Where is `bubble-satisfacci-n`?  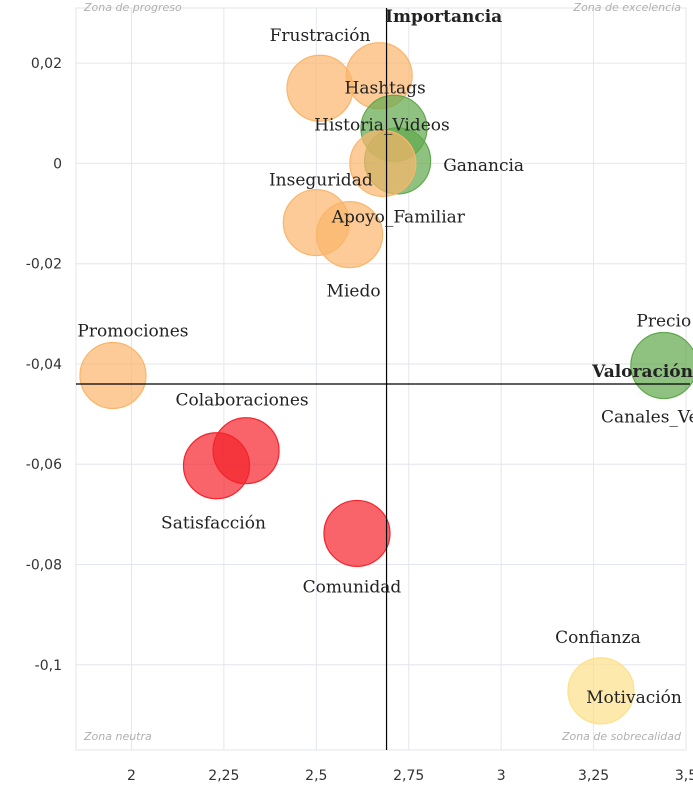
bubble-satisfacci-n is located at coordinates (216, 466).